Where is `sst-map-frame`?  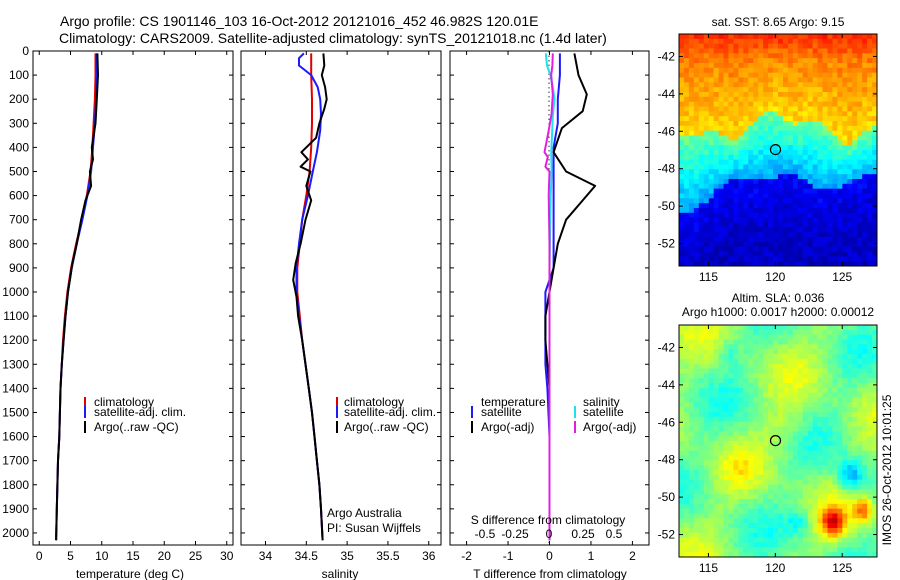
sst-map-frame is located at coordinates (778, 150).